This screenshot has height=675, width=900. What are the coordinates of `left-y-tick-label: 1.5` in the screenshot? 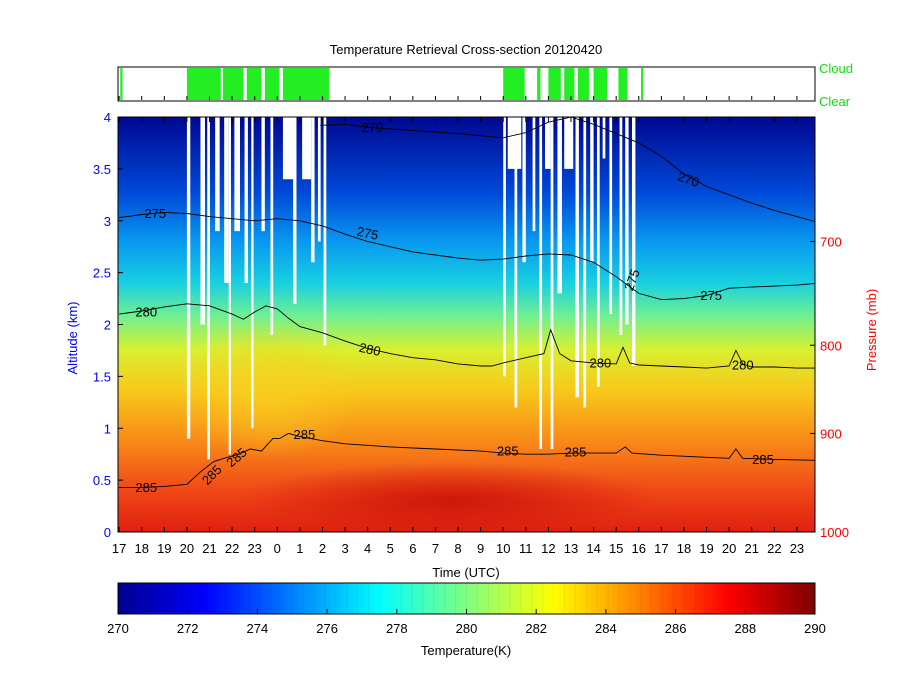 It's located at (102, 376).